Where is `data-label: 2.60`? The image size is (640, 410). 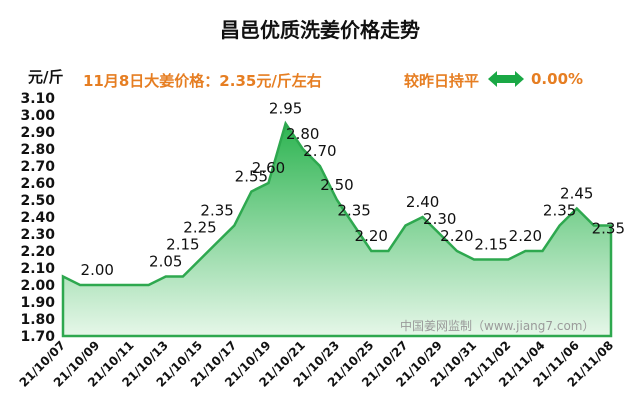 data-label: 2.60 is located at coordinates (268, 168).